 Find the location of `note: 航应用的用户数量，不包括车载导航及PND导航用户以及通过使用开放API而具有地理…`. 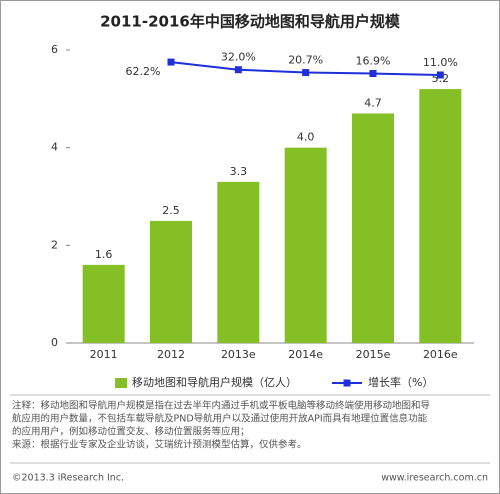

note: 航应用的用户数量，不包括车载导航及PND导航用户以及通过使用开放API而具有地理… is located at coordinates (220, 419).